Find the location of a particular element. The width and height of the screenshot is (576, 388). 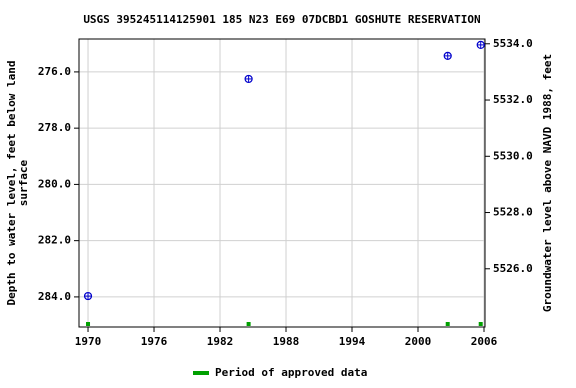

y-axis-label: Depth to water level, feet below land is located at coordinates (11, 182).